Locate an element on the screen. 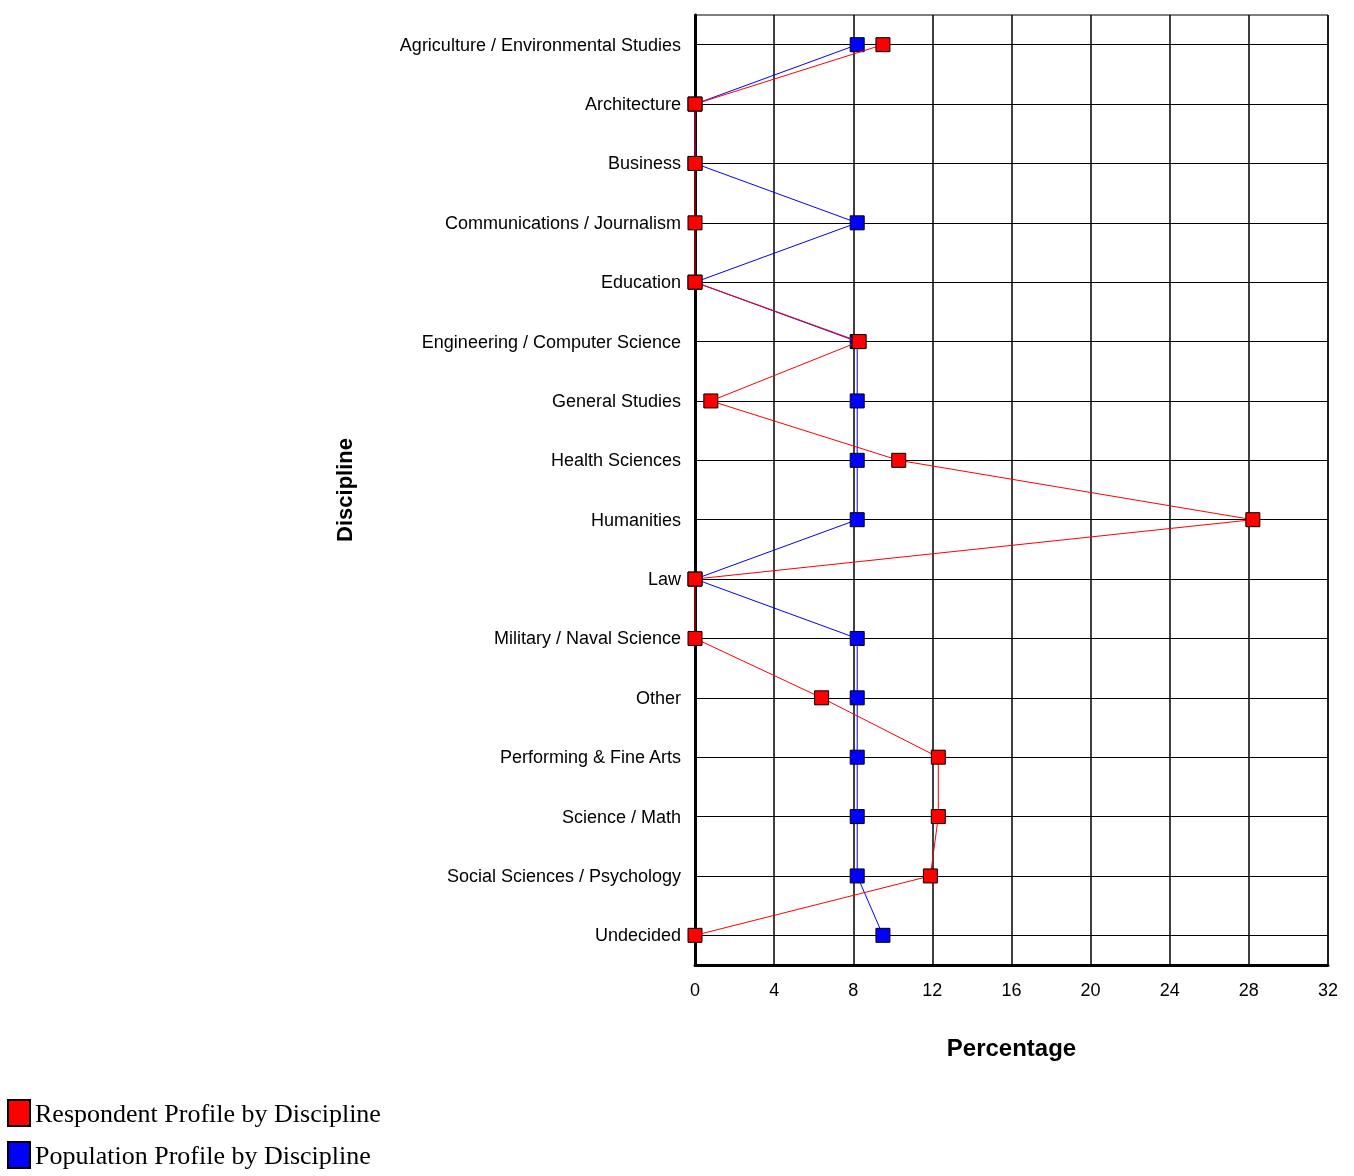 Image resolution: width=1354 pixels, height=1176 pixels. x-tick-label: 32 is located at coordinates (1328, 990).